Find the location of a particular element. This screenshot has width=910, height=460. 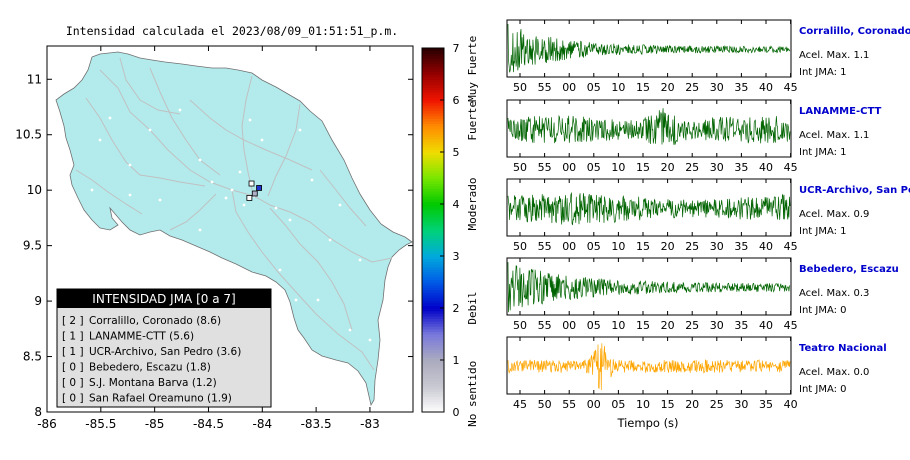

colorbar-tick-label: 5 is located at coordinates (456, 152).